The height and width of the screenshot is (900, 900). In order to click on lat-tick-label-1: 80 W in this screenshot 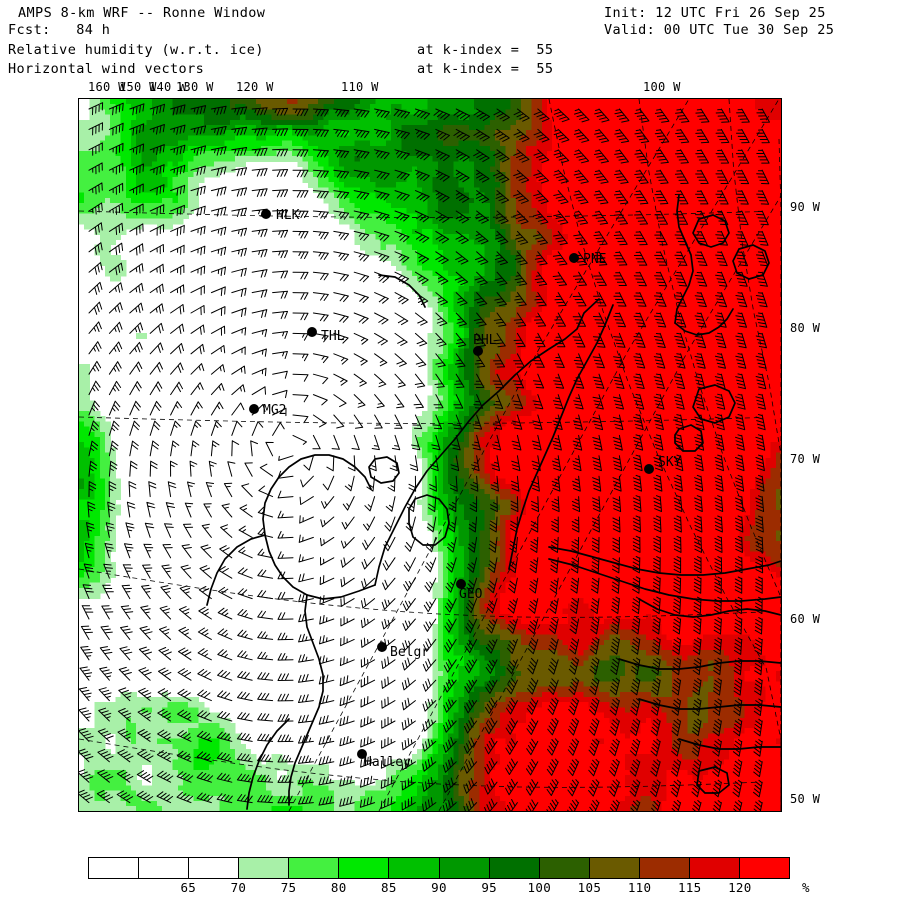, I will do `click(805, 328)`.